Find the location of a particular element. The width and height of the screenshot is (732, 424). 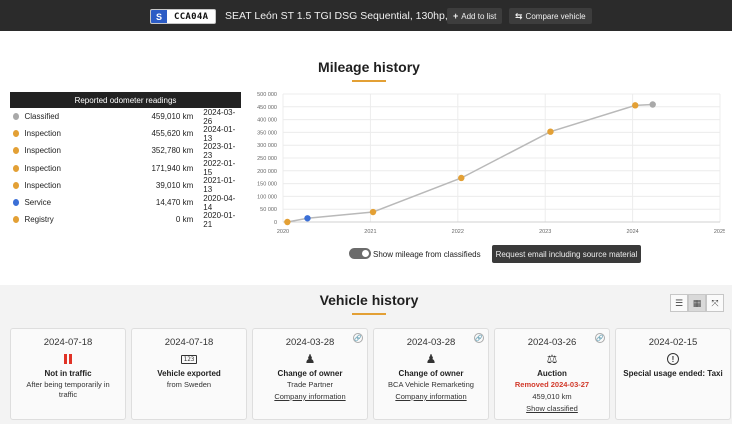

event-detail: After being temporarily in traffic is located at coordinates (68, 389).